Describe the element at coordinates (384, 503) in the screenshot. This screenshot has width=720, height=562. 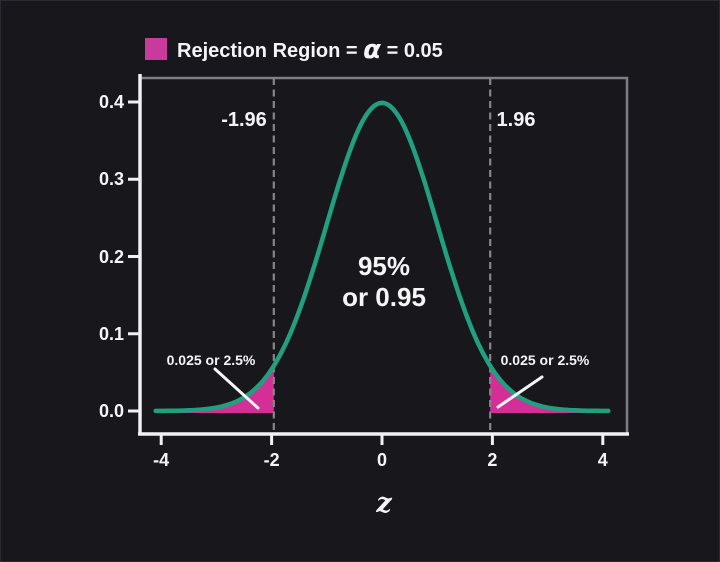
I see `x-axis-title: z` at that location.